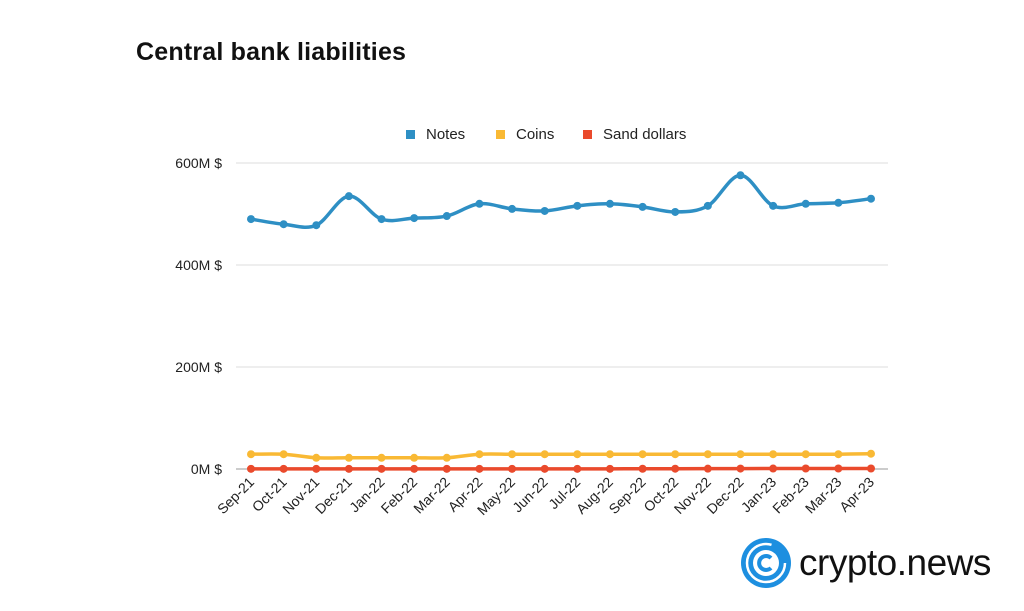 Image resolution: width=1024 pixels, height=611 pixels. I want to click on y-tick-label: 200M $, so click(198, 367).